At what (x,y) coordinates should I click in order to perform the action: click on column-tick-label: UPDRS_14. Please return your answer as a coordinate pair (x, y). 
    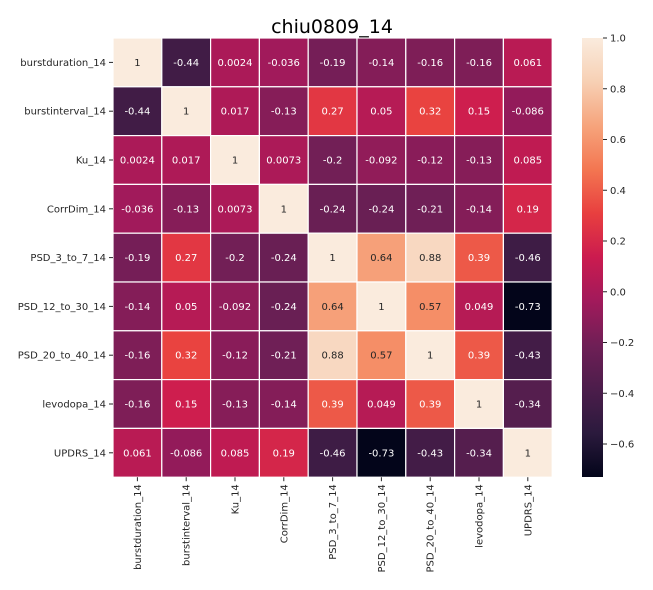
    Looking at the image, I should click on (528, 510).